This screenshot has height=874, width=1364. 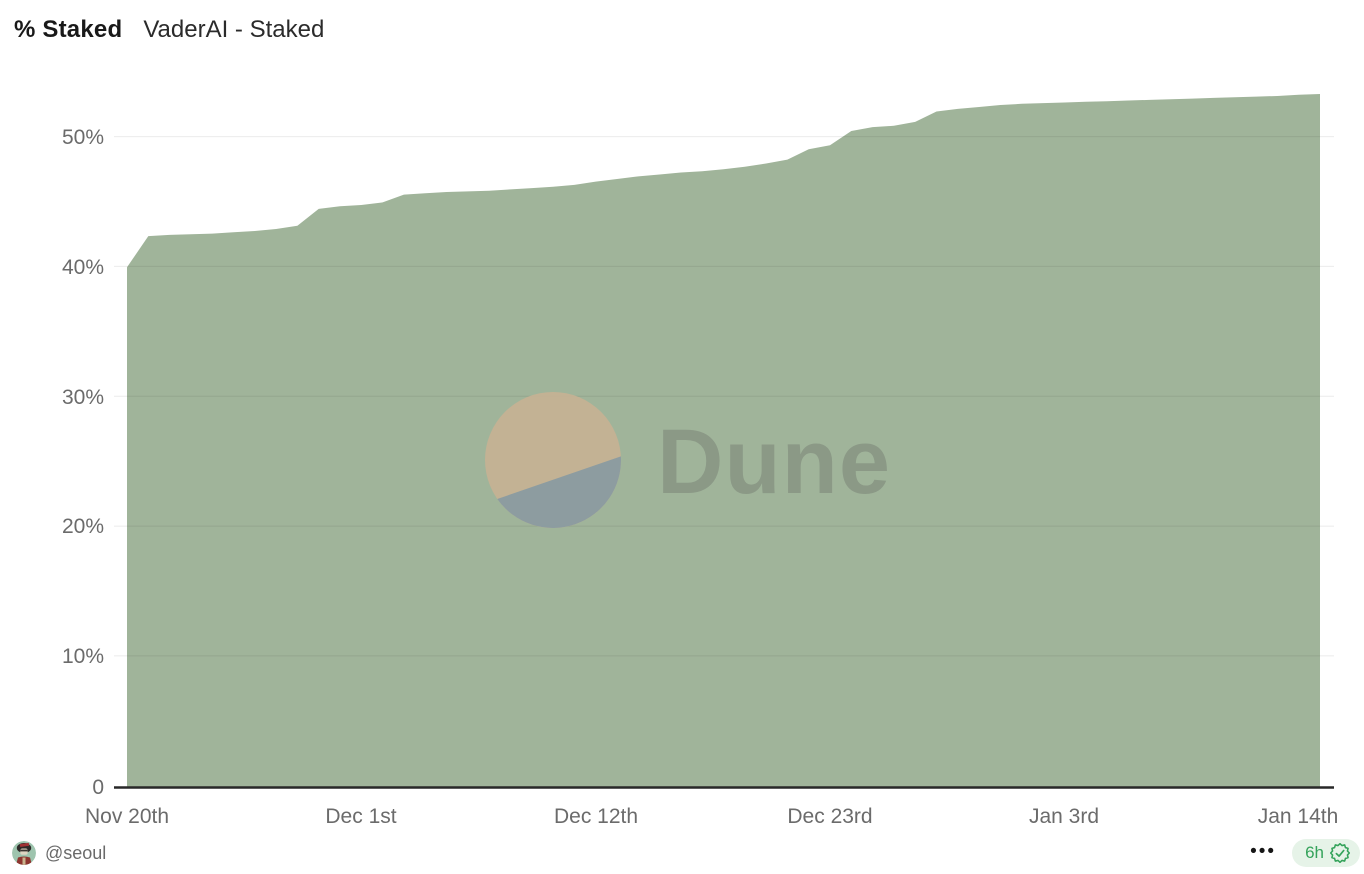 I want to click on metric-label: % Staked, so click(x=68, y=29).